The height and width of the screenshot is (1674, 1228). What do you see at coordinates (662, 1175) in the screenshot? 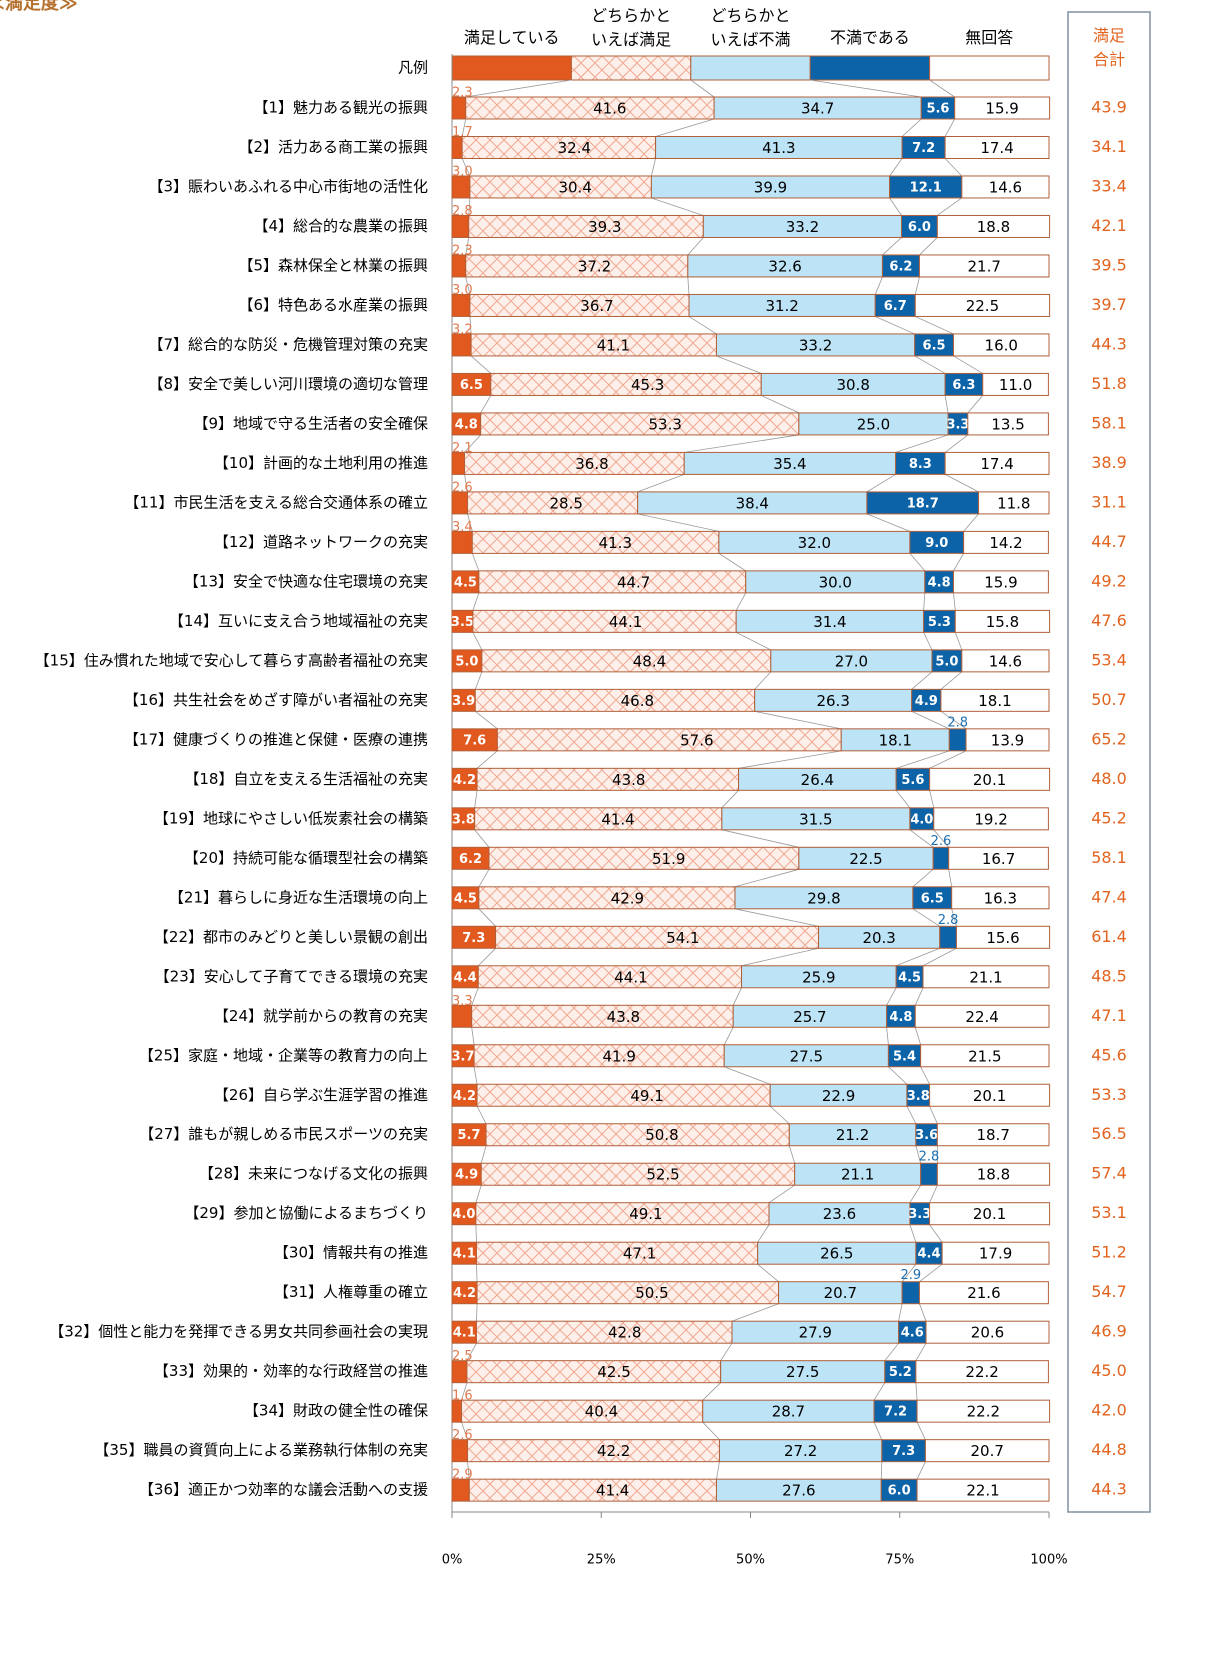
I see `data-label: 52.5` at bounding box center [662, 1175].